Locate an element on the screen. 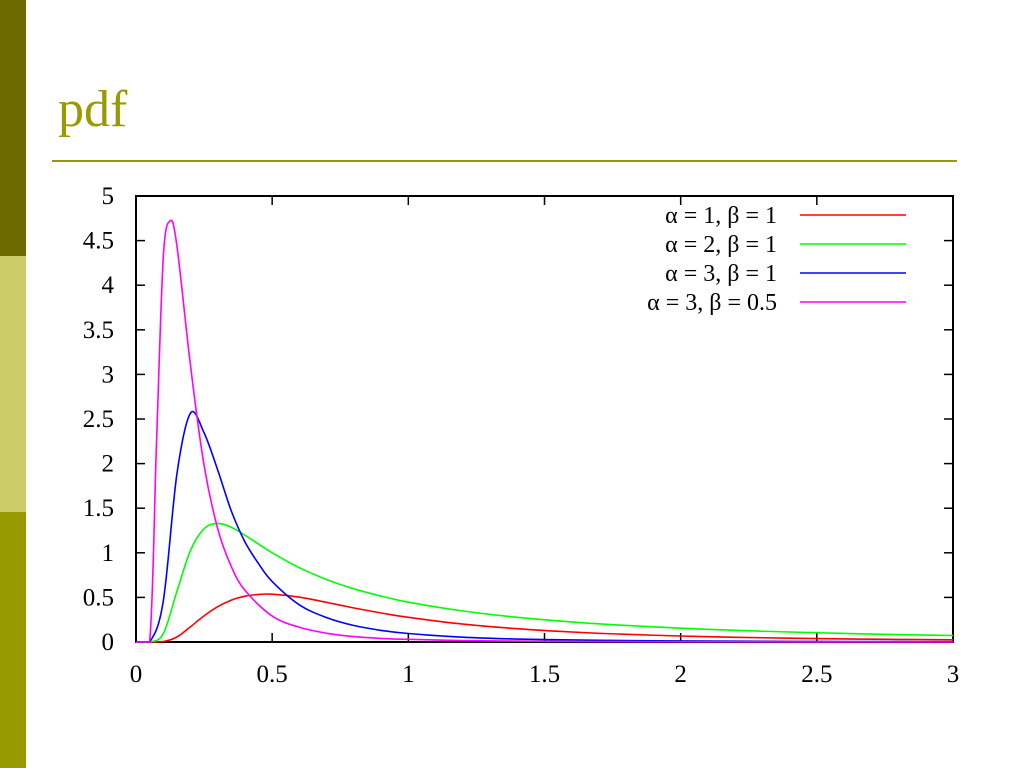 This screenshot has width=1024, height=768. slide-title: pdf is located at coordinates (93, 109).